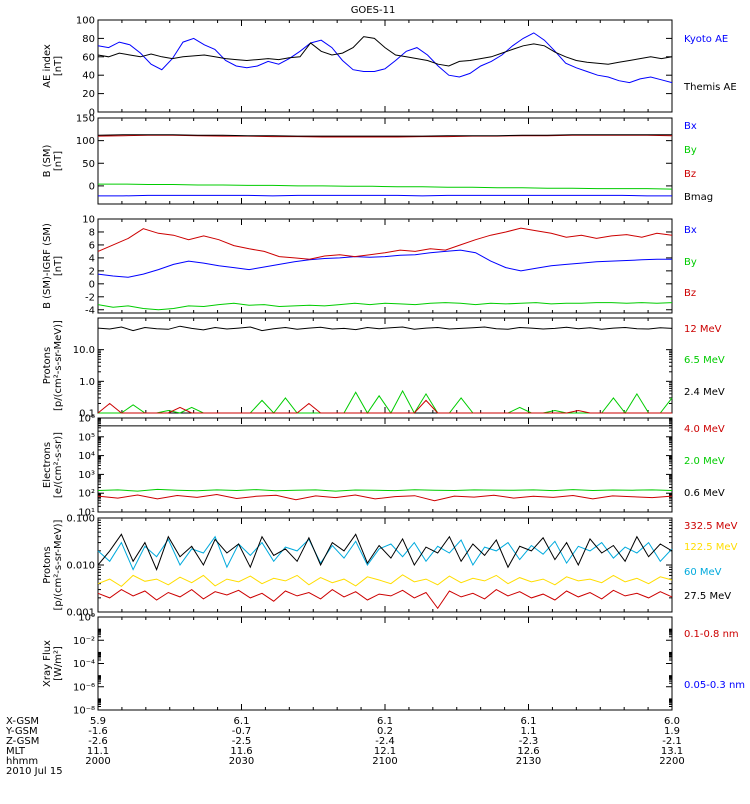  I want to click on y-tick-label: 0.001, so click(80, 613).